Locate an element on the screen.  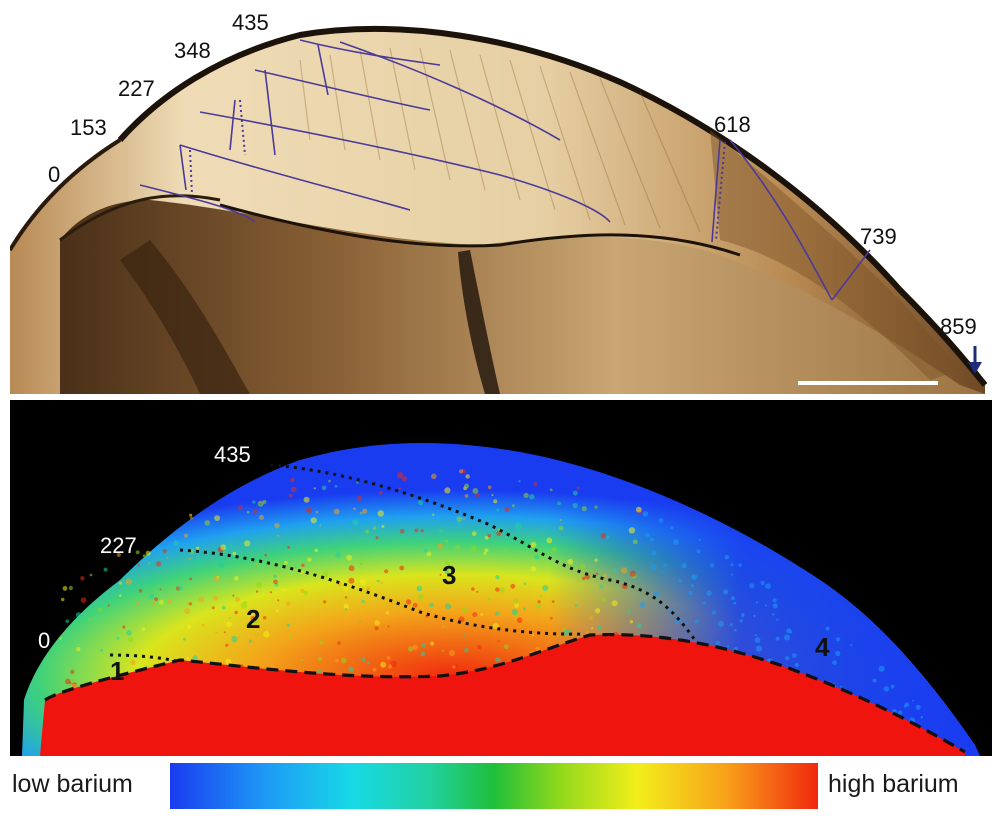
growth-label-739: 739 is located at coordinates (878, 236).